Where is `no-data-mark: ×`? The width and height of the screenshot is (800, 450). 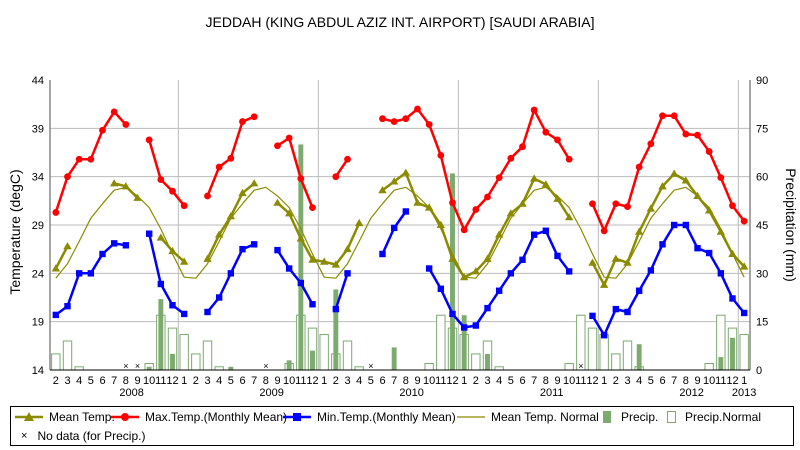 no-data-mark: × is located at coordinates (265, 366).